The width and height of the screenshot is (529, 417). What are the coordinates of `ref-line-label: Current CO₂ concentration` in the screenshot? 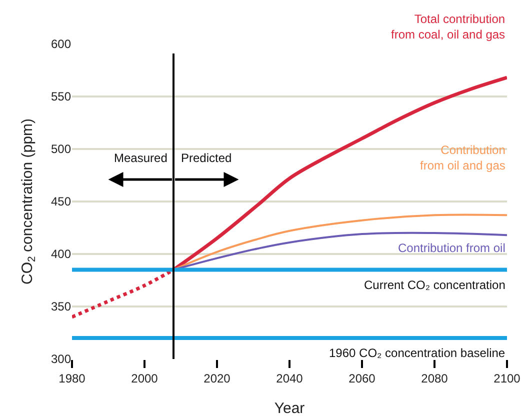 It's located at (435, 285).